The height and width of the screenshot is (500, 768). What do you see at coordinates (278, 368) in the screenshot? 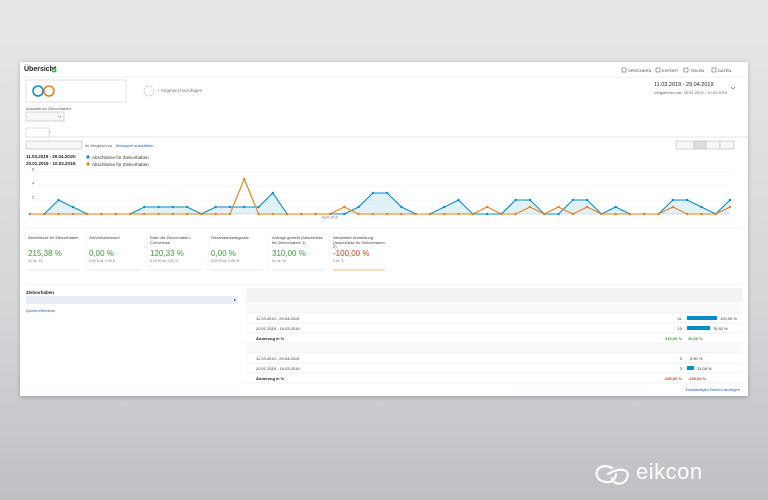
I see `row-period: 20.01.2019 - 10.03.2019` at bounding box center [278, 368].